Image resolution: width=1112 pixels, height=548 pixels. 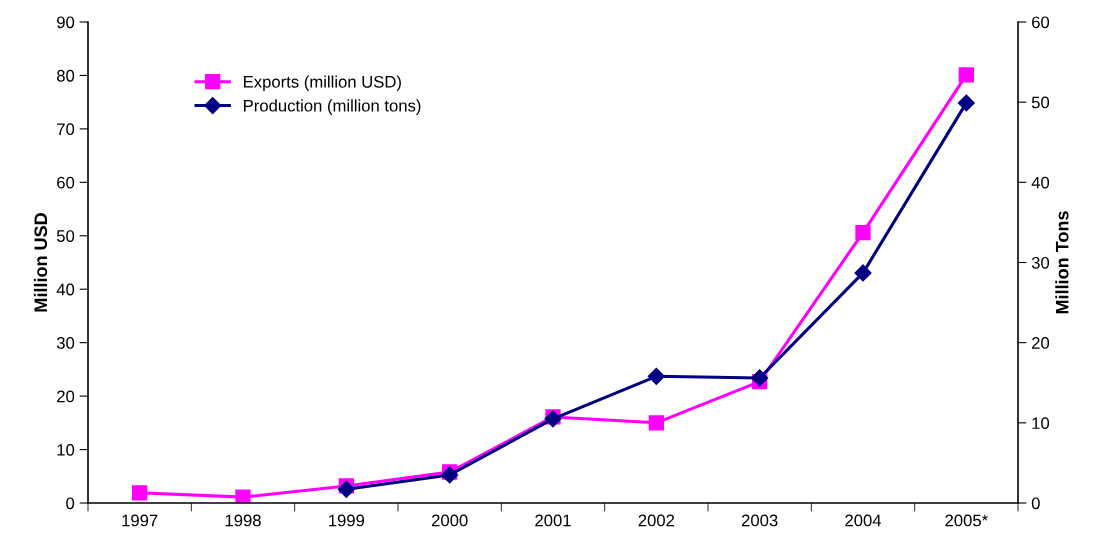 What do you see at coordinates (1041, 22) in the screenshot?
I see `y2-tick-label: 60` at bounding box center [1041, 22].